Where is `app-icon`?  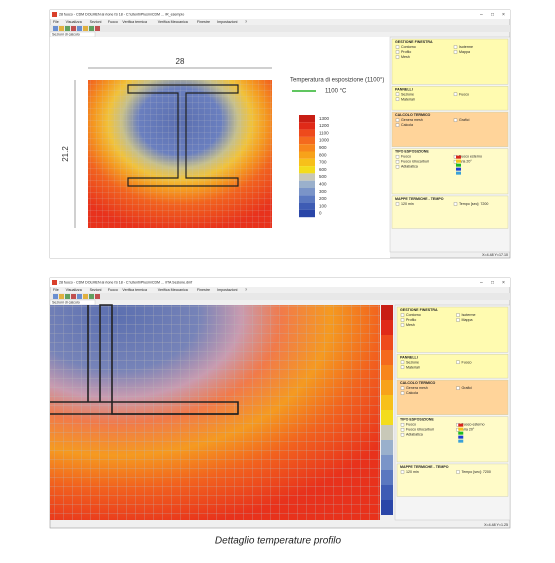
app-icon is located at coordinates (54, 282).